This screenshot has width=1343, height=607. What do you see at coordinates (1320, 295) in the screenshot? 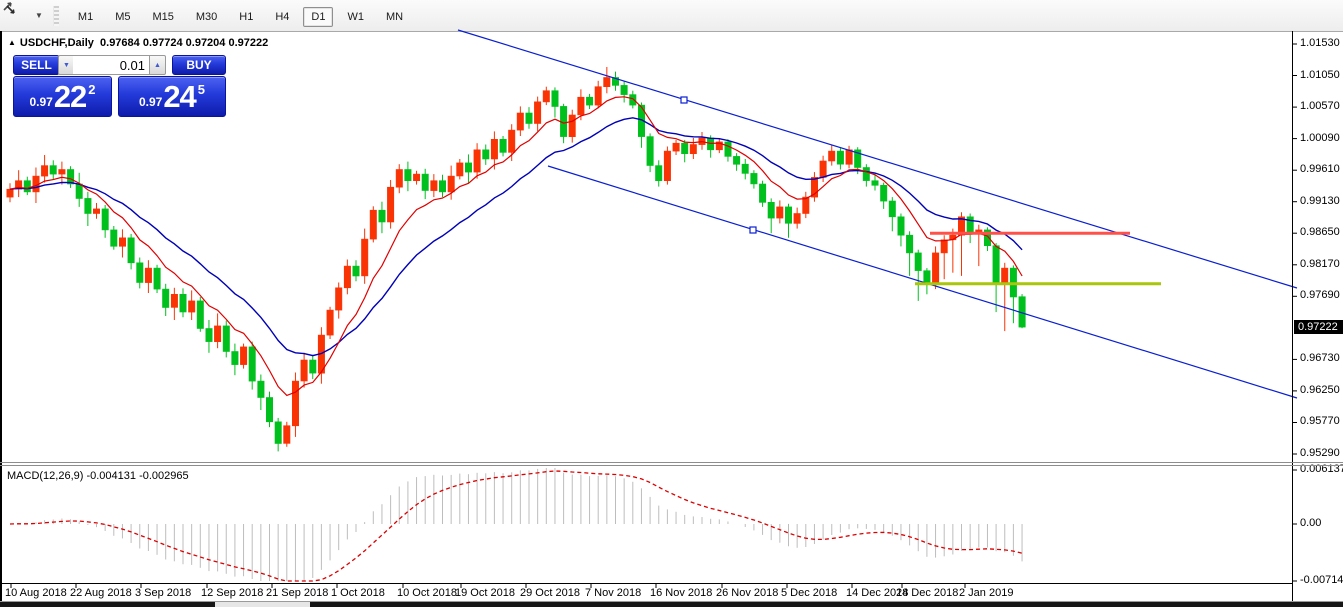
I see `price-axis-label: 0.97690` at bounding box center [1320, 295].